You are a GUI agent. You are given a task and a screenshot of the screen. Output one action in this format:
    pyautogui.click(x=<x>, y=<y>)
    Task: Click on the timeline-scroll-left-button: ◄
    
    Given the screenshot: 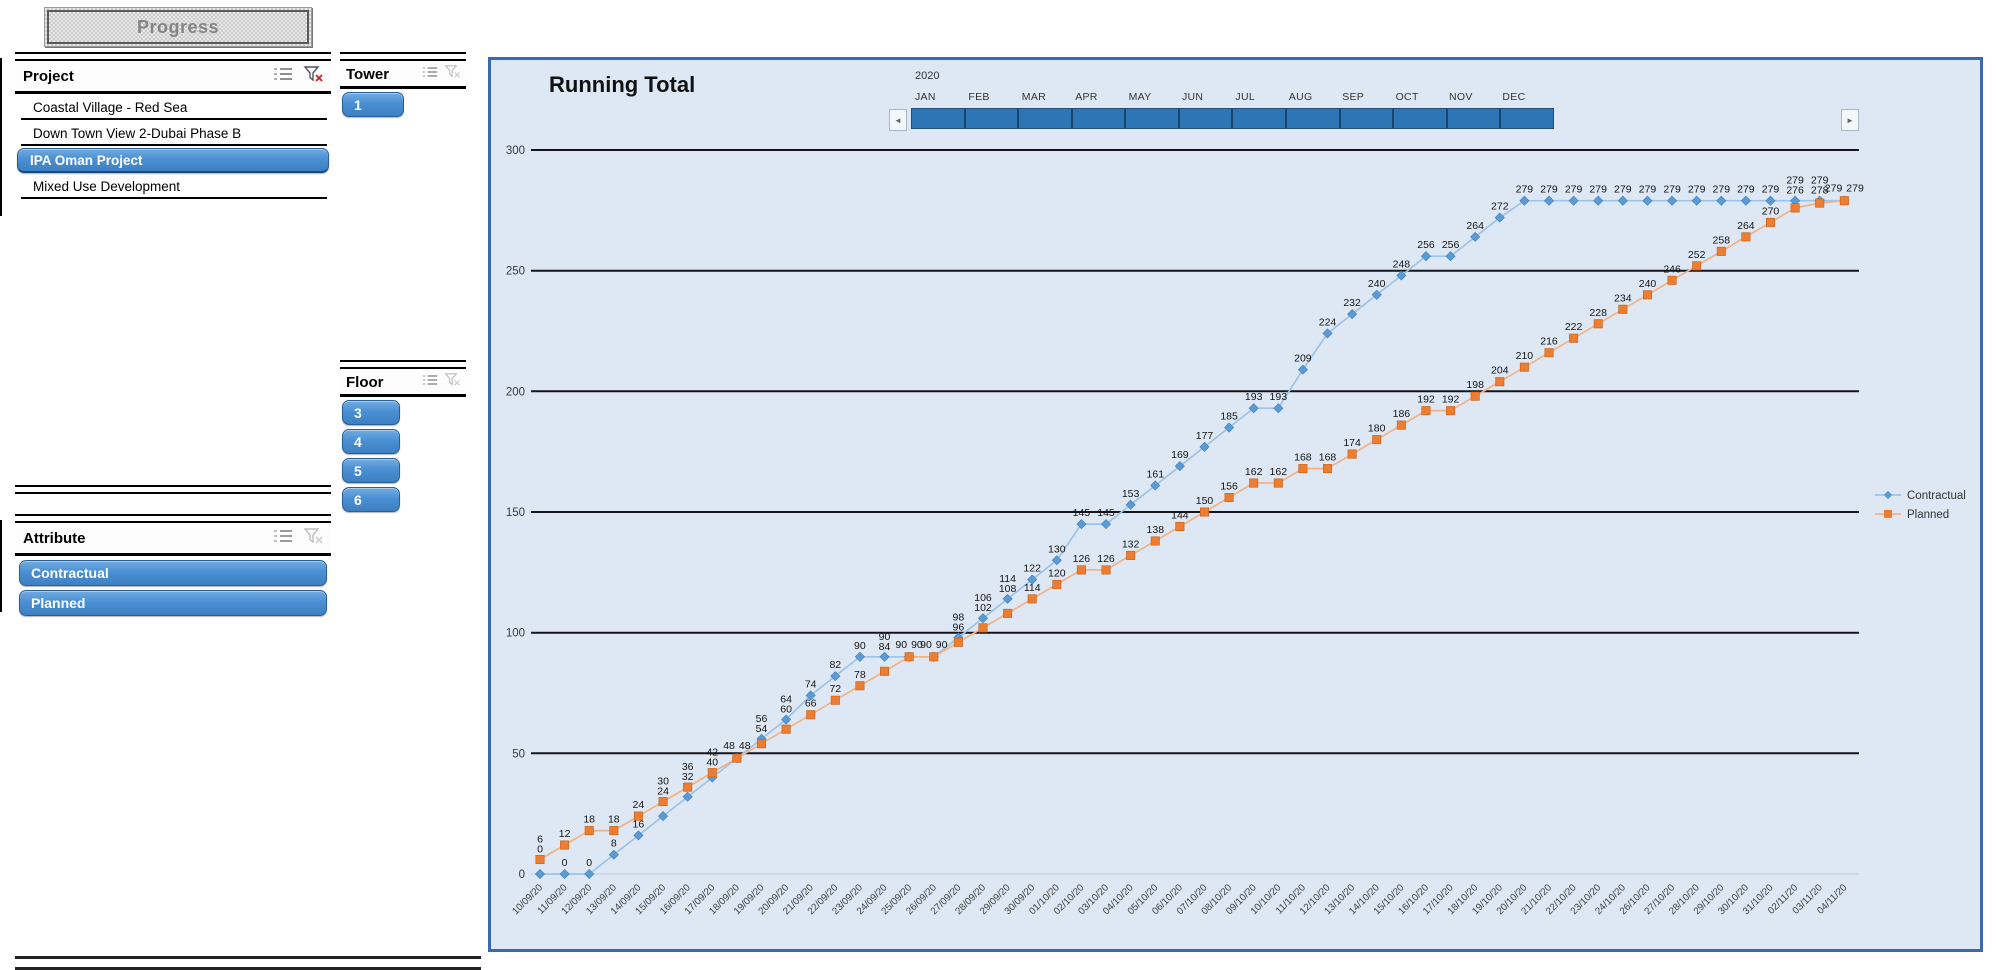 What is the action you would take?
    pyautogui.click(x=898, y=120)
    